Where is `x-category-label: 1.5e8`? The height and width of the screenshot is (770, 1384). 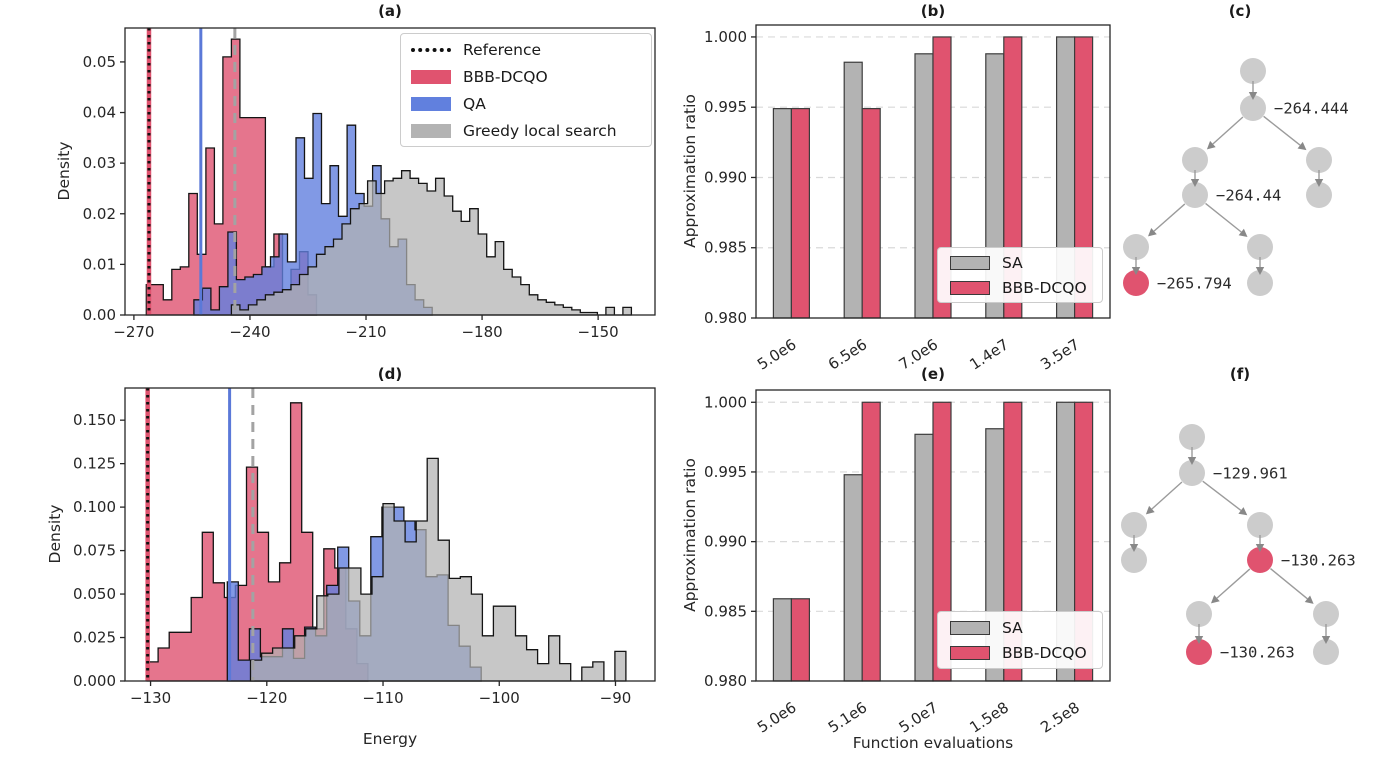 x-category-label: 1.5e8 is located at coordinates (989, 717).